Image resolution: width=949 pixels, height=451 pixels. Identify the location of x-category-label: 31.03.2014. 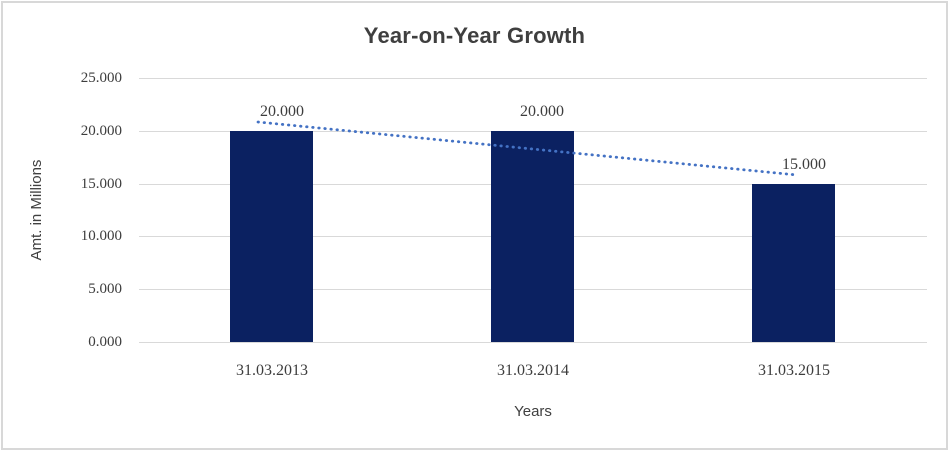
(533, 370).